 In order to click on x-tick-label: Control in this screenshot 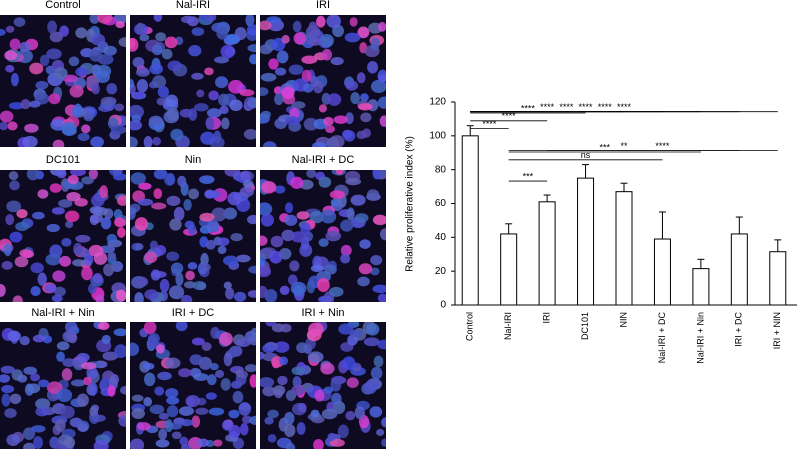, I will do `click(470, 326)`.